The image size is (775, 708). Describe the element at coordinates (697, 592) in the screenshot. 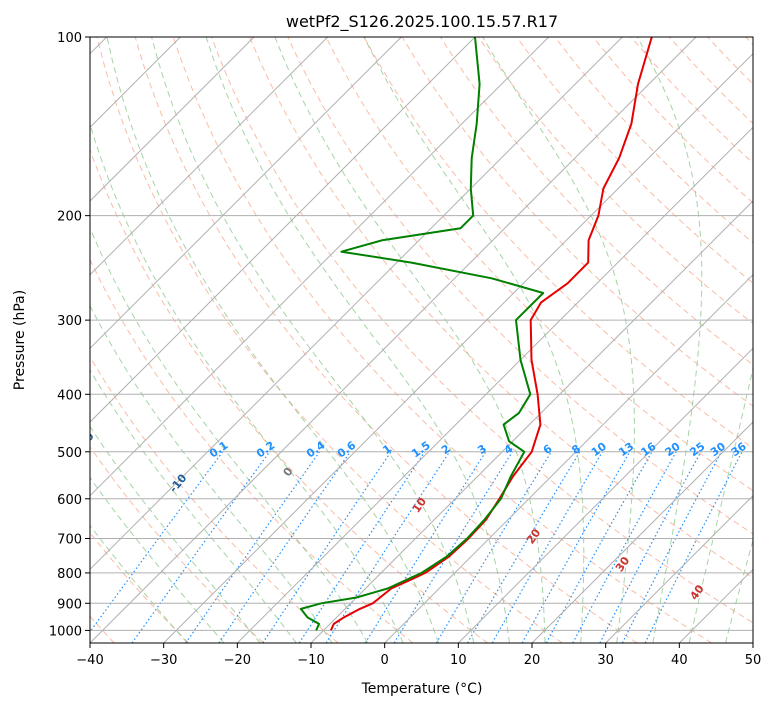

I see `moist-adiabat-label: 40` at that location.